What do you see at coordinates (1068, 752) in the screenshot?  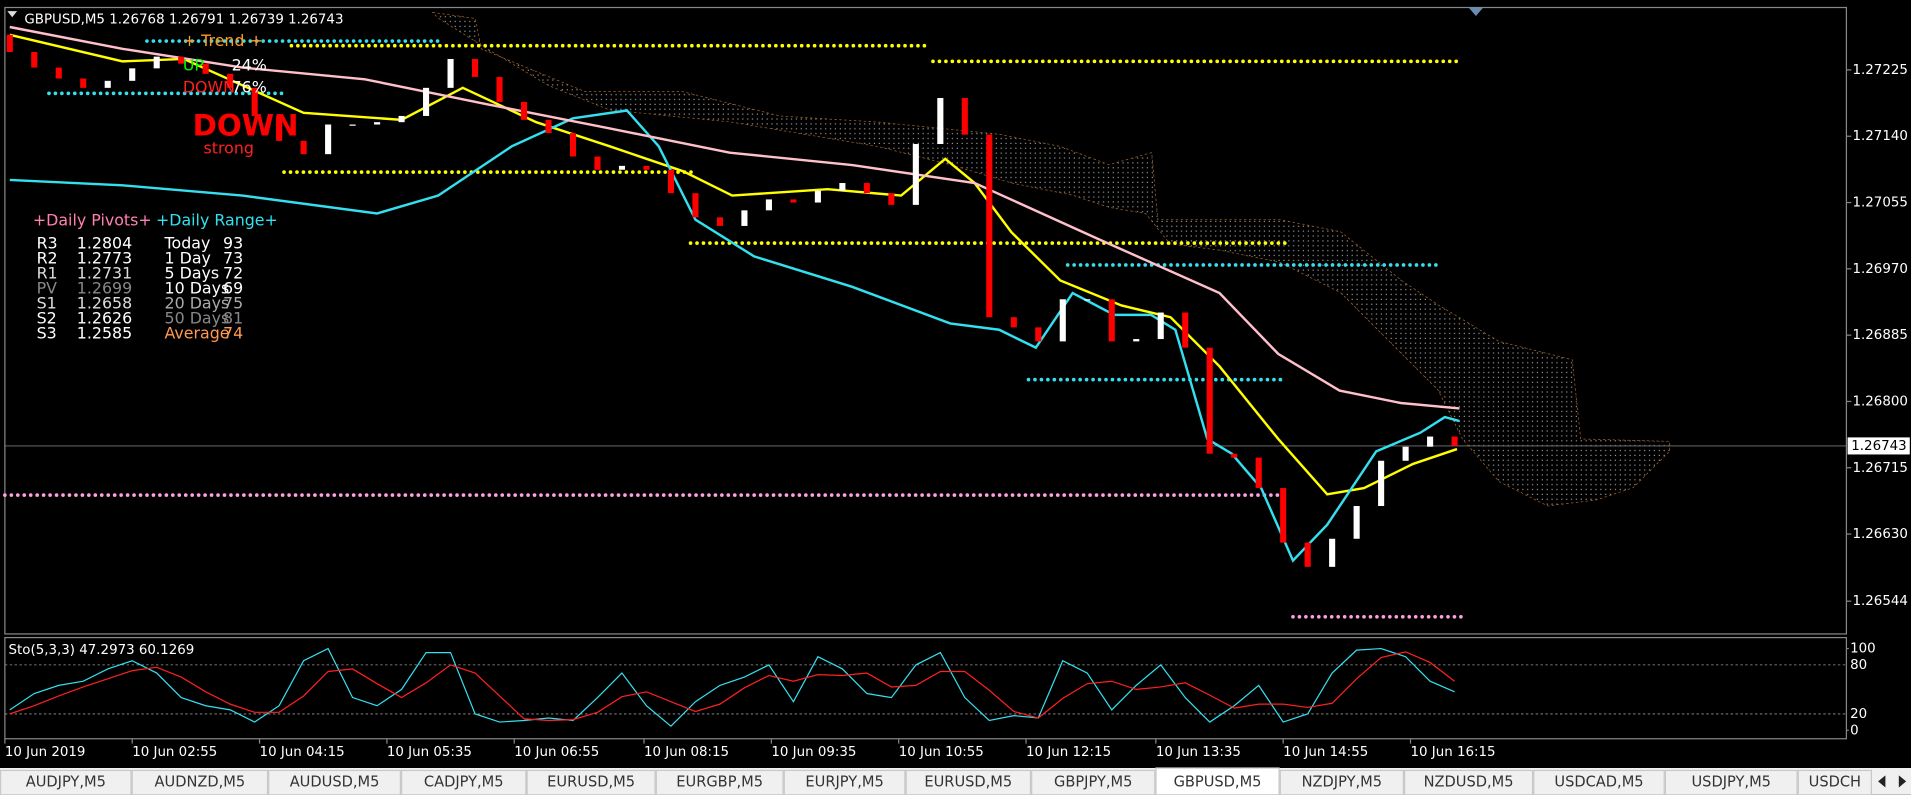 I see `x-tick-label: 10 Jun 12:15` at bounding box center [1068, 752].